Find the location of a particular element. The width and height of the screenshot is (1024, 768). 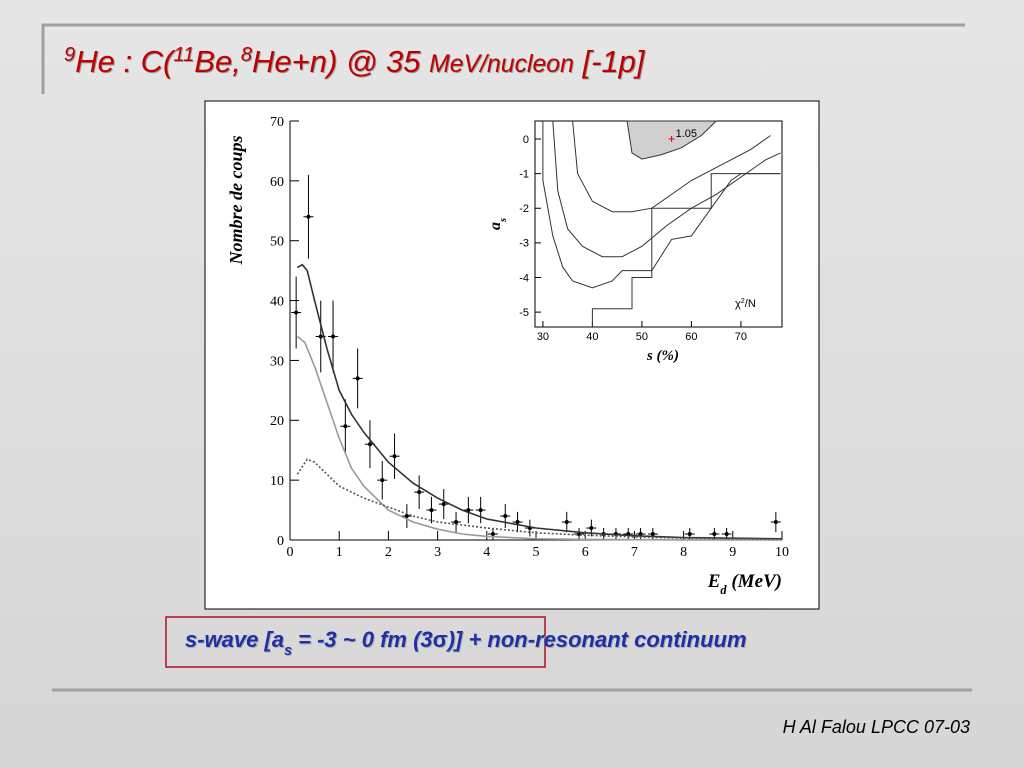

caption-box is located at coordinates (355, 642).